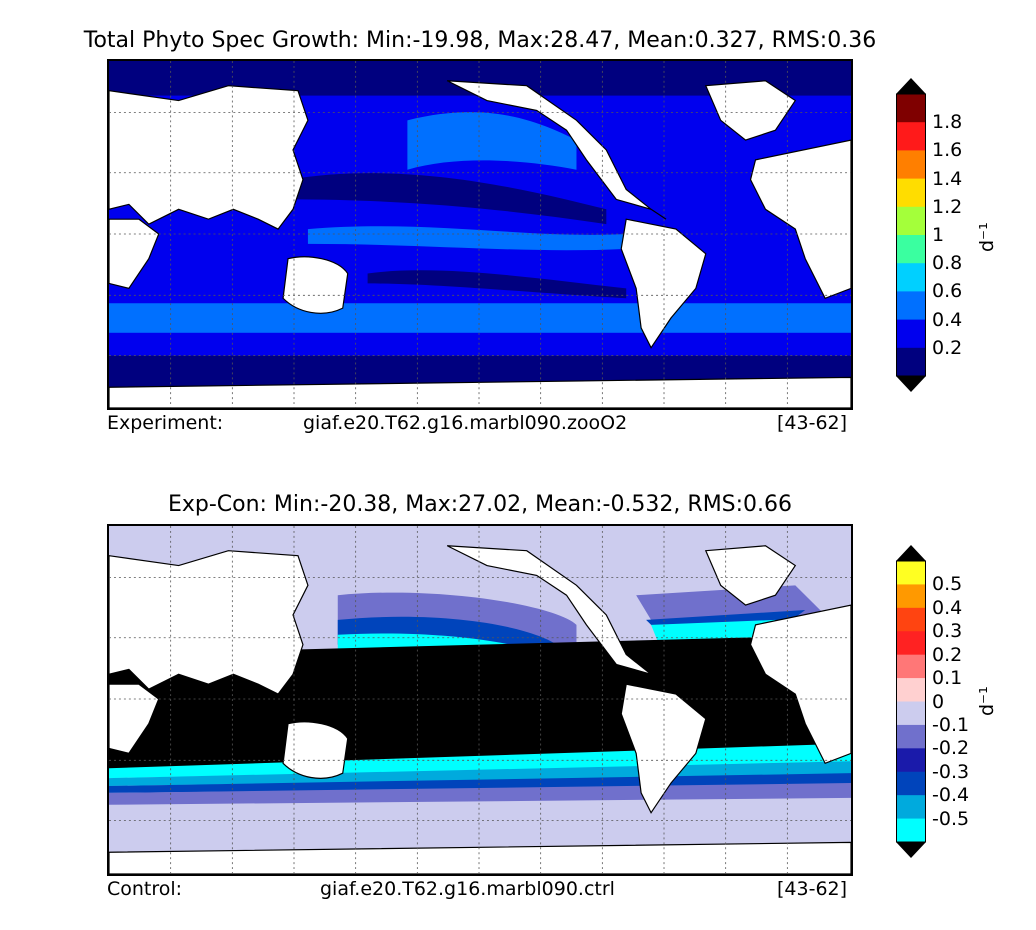 This screenshot has width=1036, height=930. Describe the element at coordinates (315, 285) in the screenshot. I see `australia` at that location.